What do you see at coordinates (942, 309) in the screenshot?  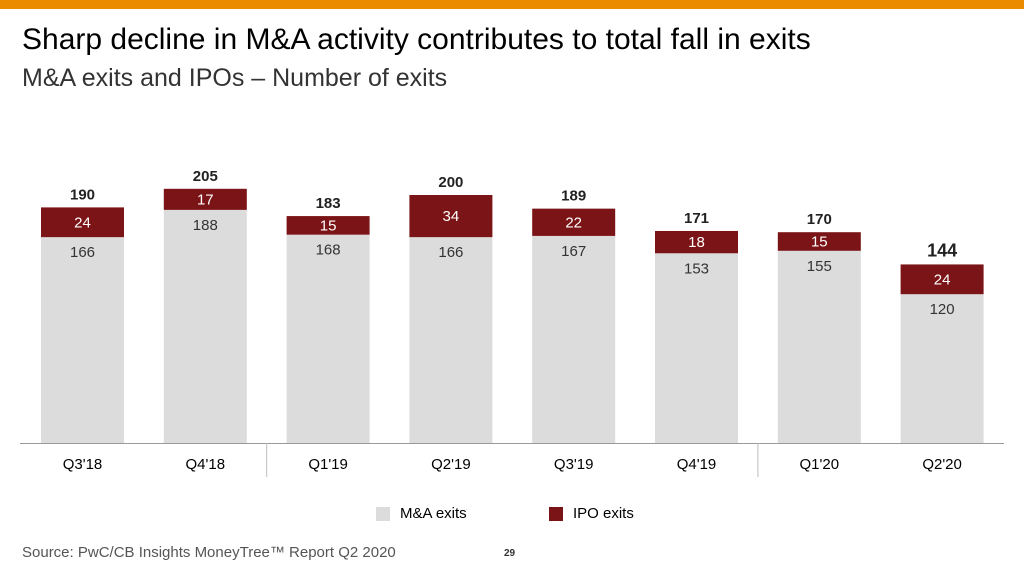 I see `data-label-ma-exits: 120` at bounding box center [942, 309].